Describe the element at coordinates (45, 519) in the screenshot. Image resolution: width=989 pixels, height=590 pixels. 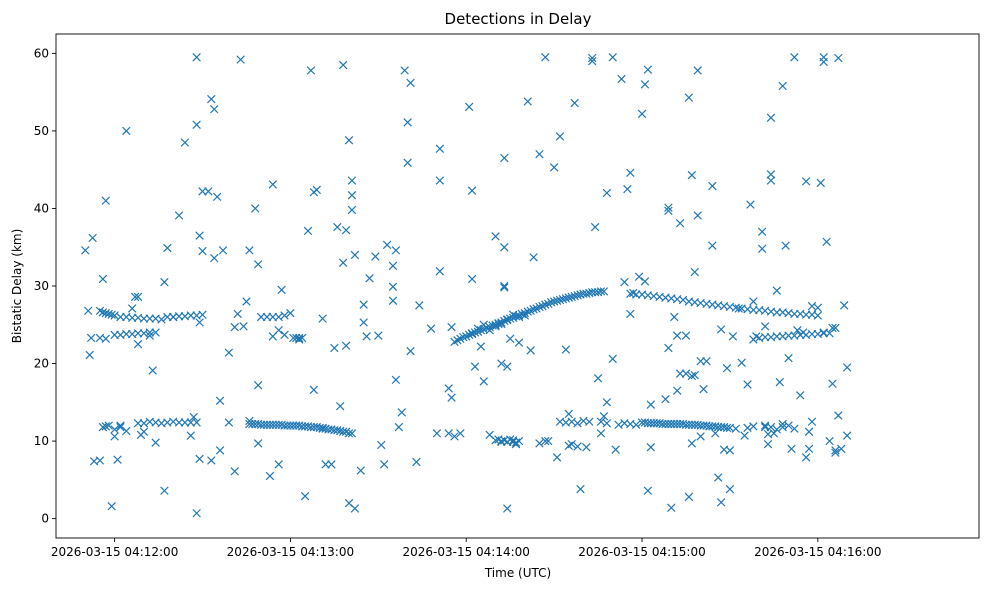
I see `y-tick-label: 0` at that location.